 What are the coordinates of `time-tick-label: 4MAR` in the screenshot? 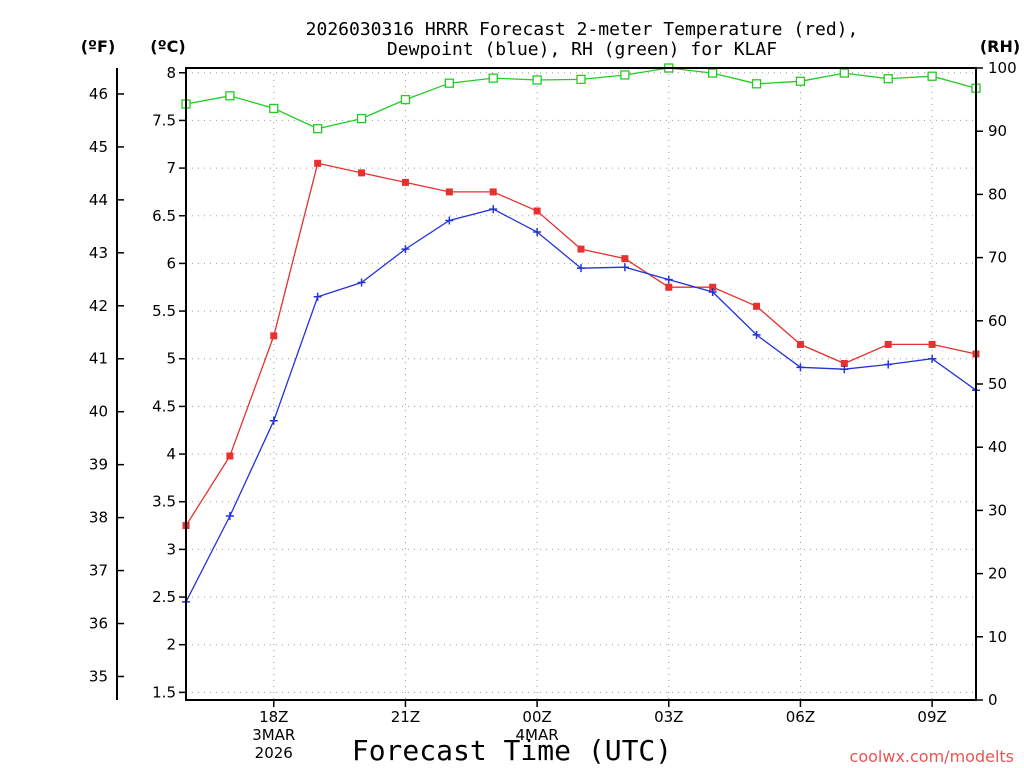 It's located at (537, 735).